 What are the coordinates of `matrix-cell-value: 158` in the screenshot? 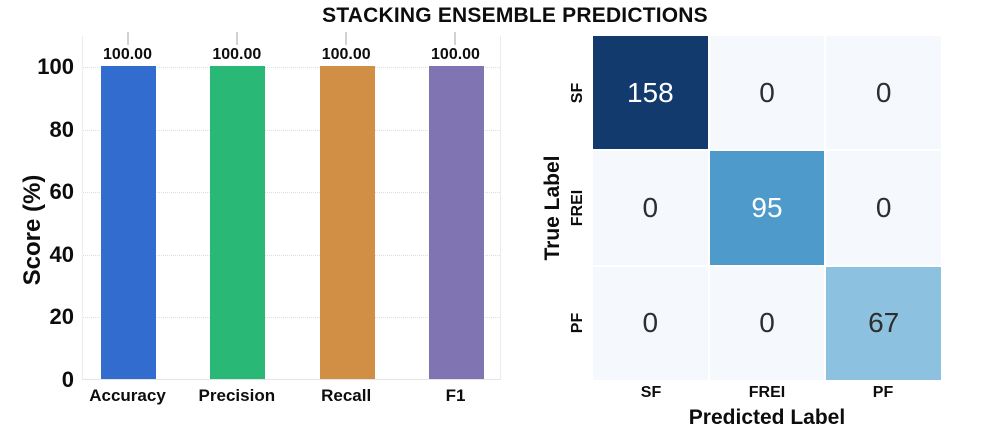 It's located at (650, 92).